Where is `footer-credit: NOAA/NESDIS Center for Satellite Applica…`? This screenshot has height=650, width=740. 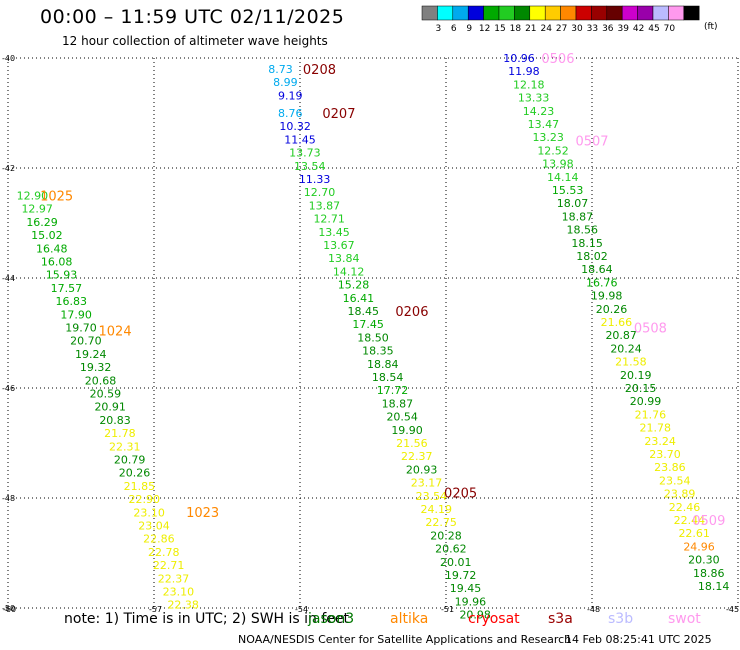 footer-credit: NOAA/NESDIS Center for Satellite Applica… is located at coordinates (405, 639).